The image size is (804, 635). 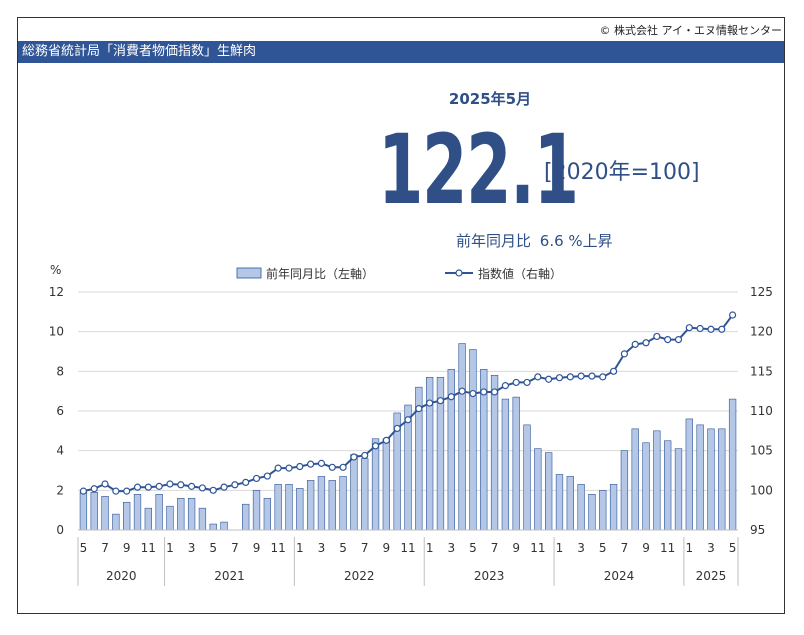 What do you see at coordinates (761, 411) in the screenshot?
I see `right-axis-tick-label: 110` at bounding box center [761, 411].